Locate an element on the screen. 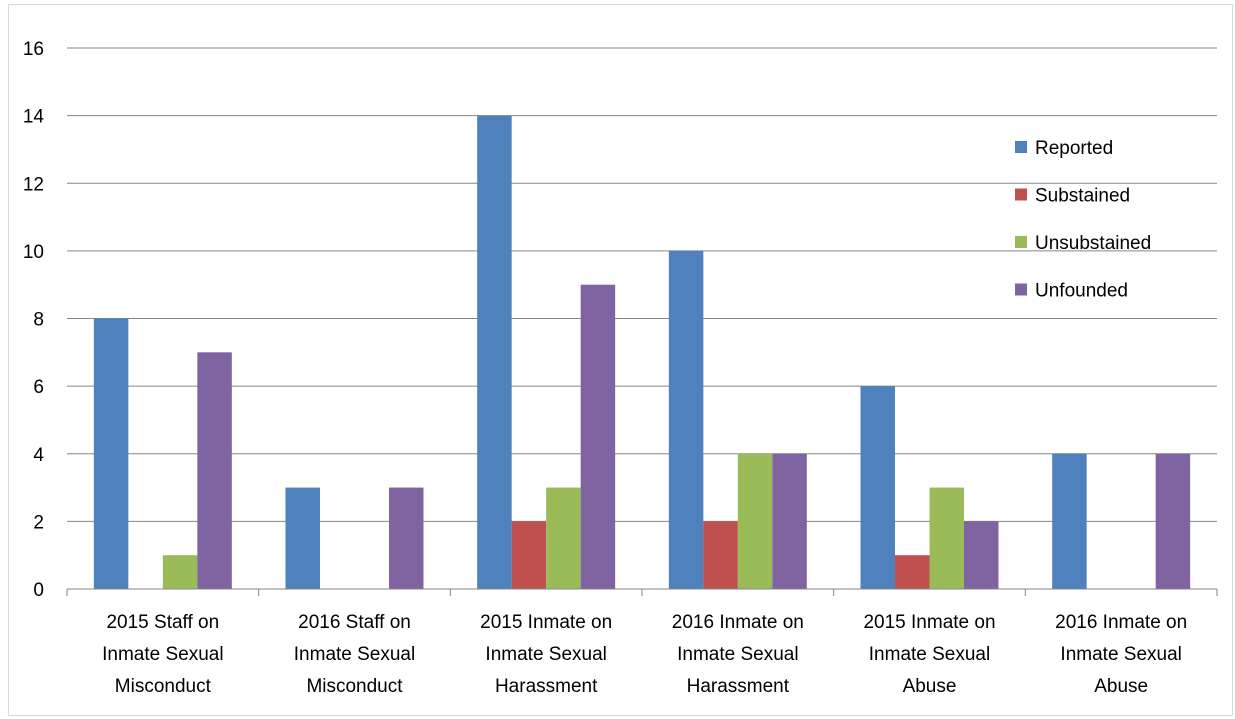 The image size is (1235, 719). category-label: 2015 Inmate on Inmate Sexual Harassment is located at coordinates (546, 654).